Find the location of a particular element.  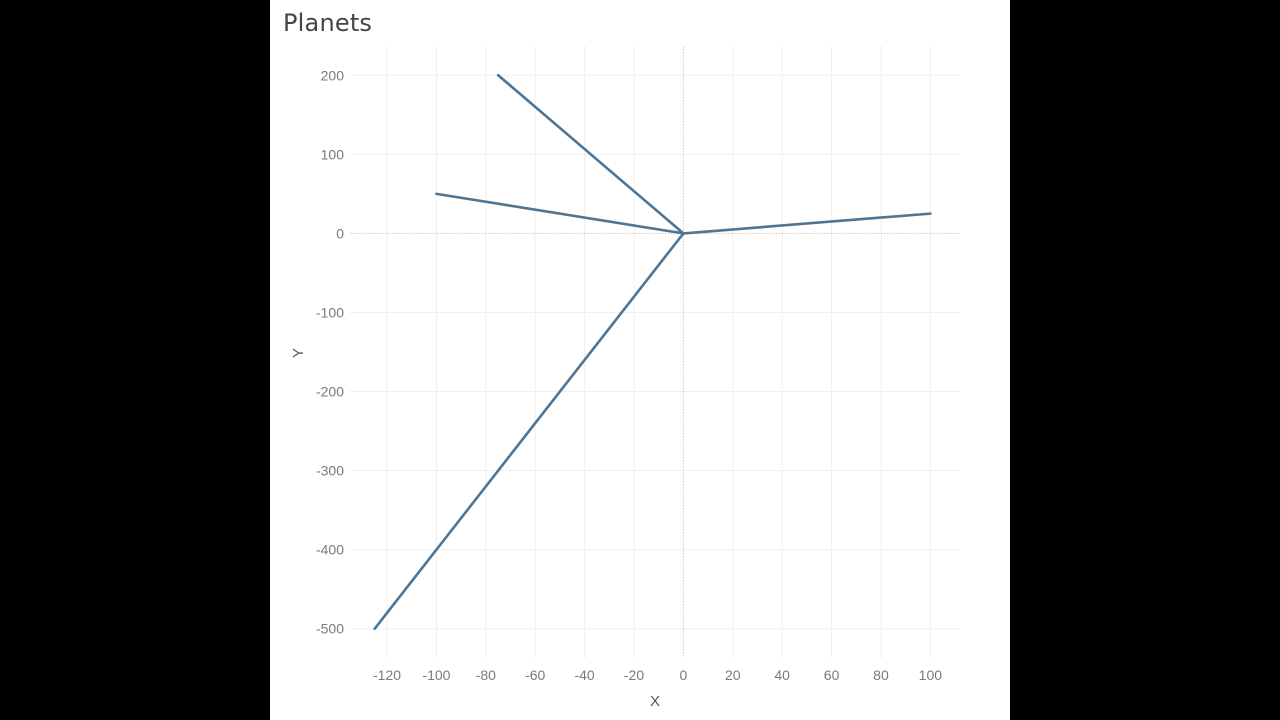

x-tick-label: -40 is located at coordinates (584, 675).